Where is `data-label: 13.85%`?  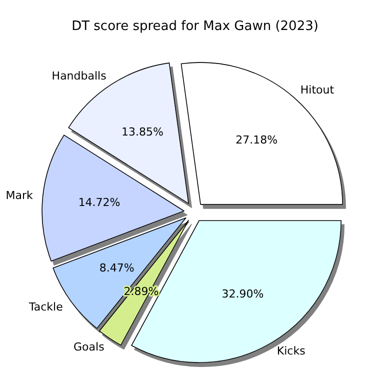
data-label: 13.85% is located at coordinates (143, 131).